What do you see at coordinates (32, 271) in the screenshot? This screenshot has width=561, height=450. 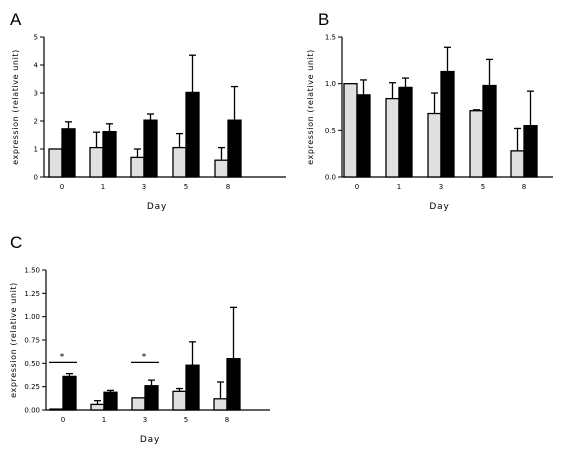 I see `panel-c-y-tick-label: 1.50` at bounding box center [32, 271].